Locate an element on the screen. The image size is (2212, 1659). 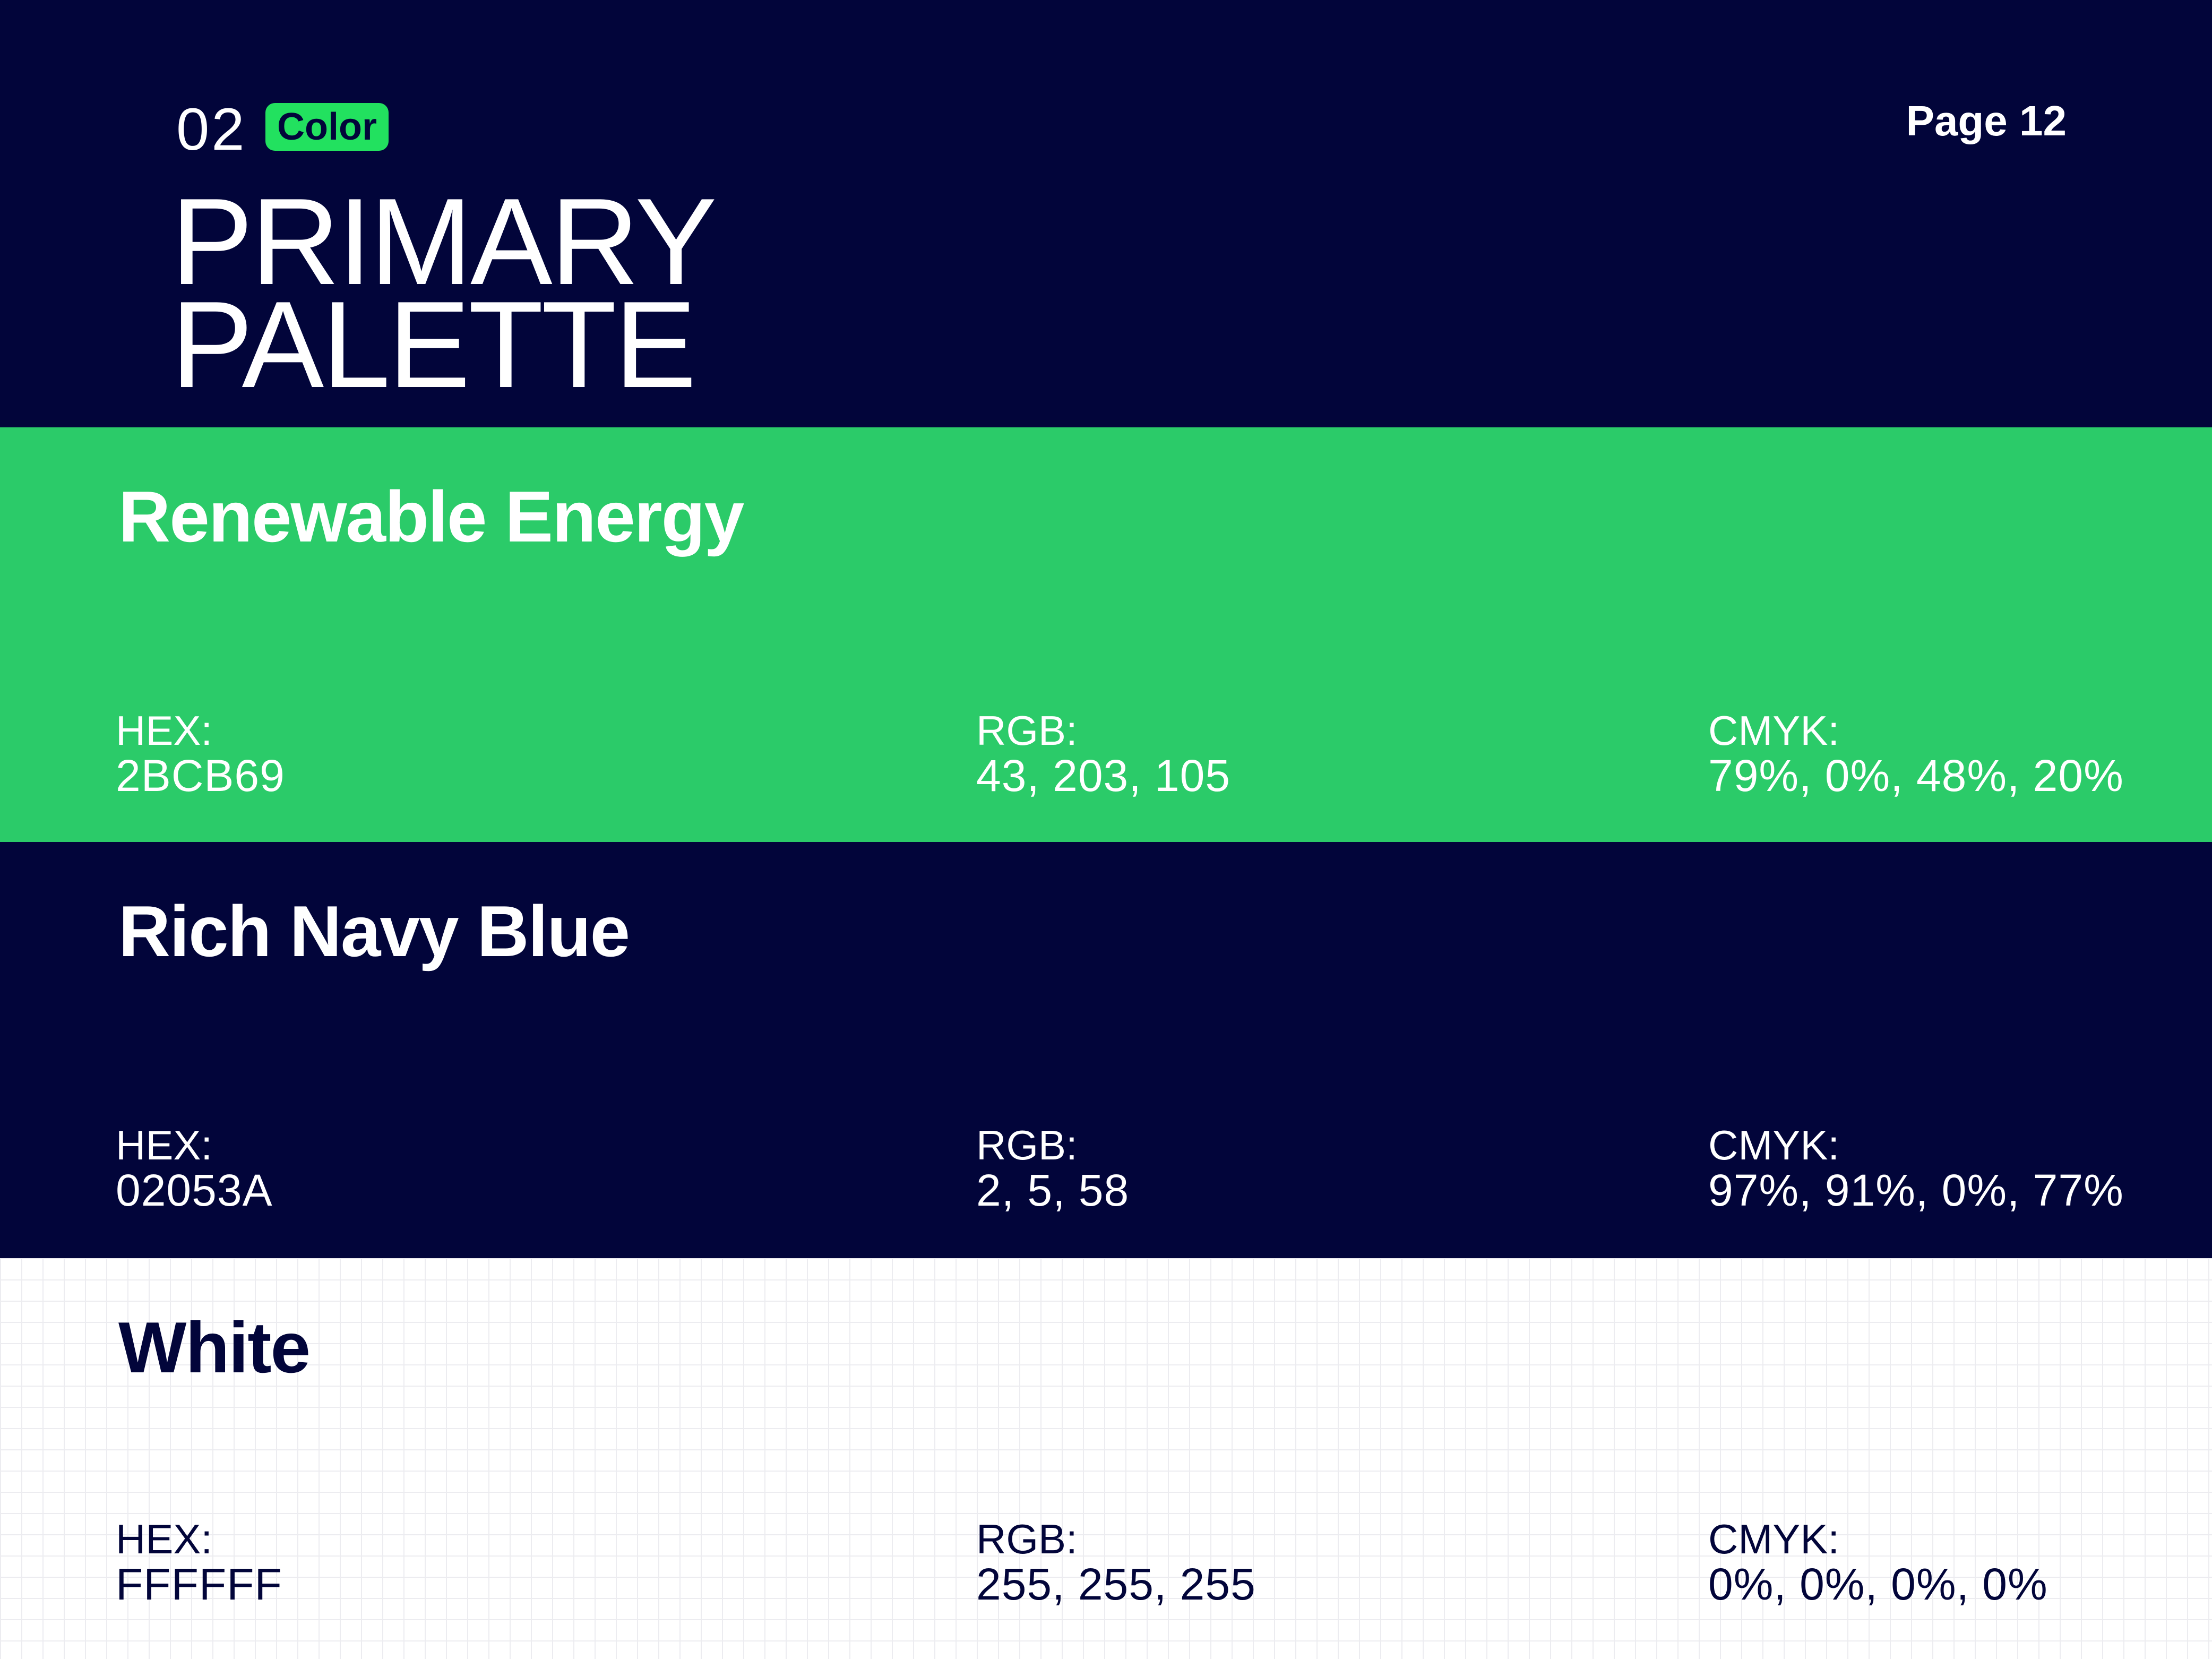
cmyk-value: 79%, 0%, 48%, 20% is located at coordinates (1916, 776).